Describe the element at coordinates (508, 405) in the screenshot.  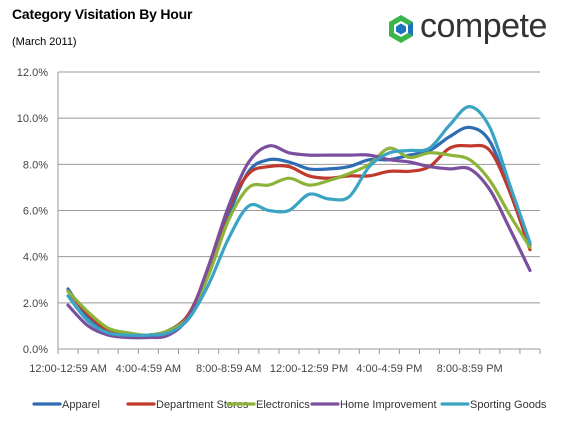
I see `legend-label-sporting-goods: Sporting Goods` at that location.